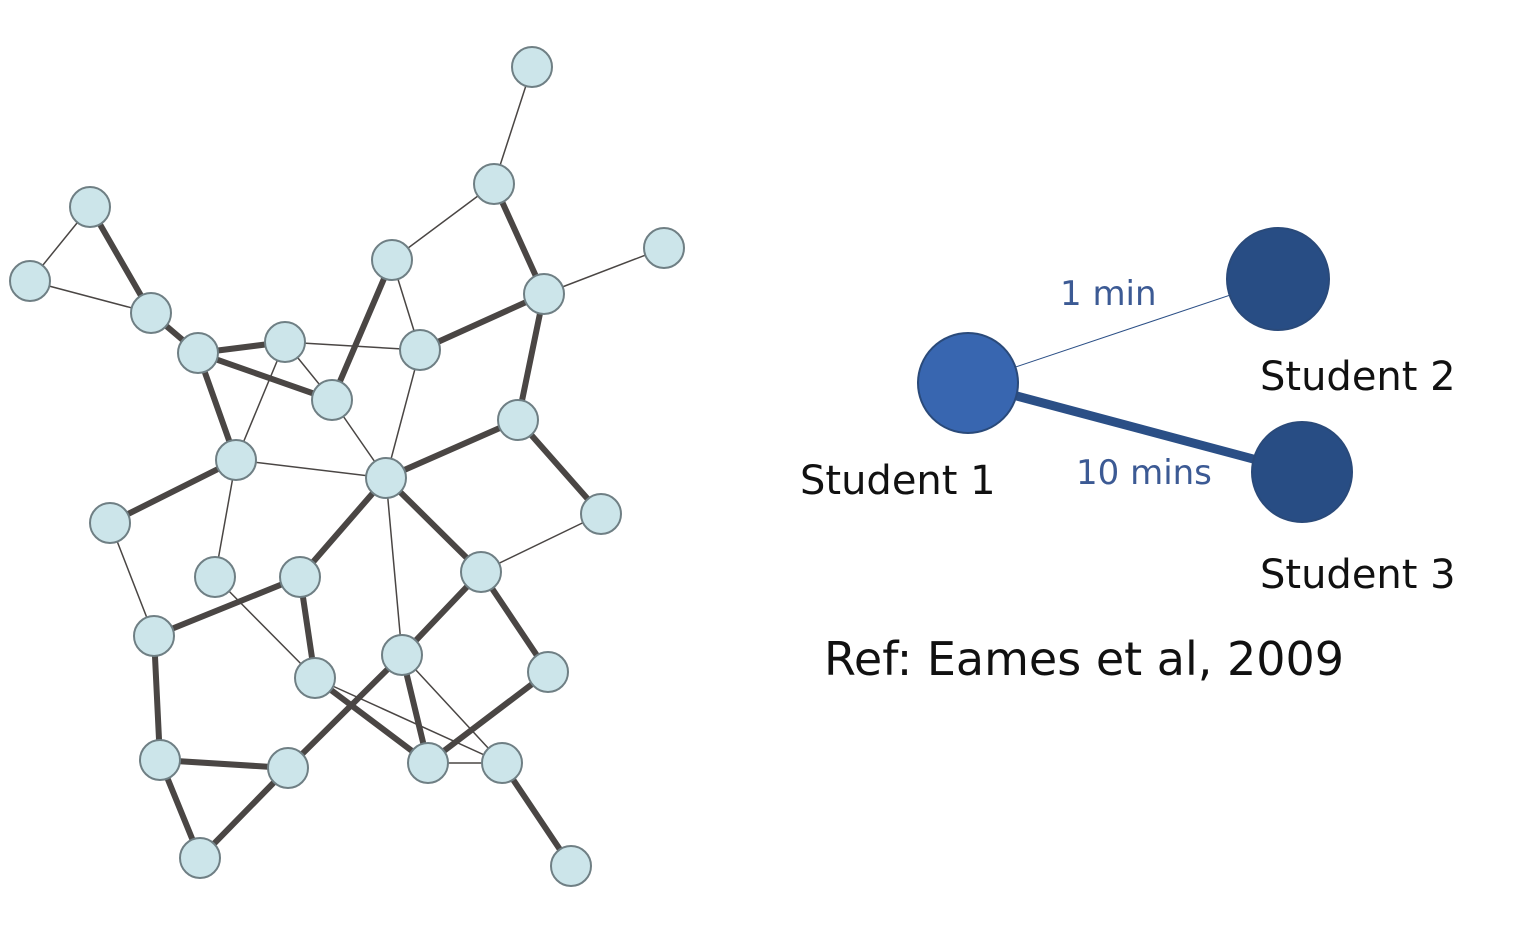 The height and width of the screenshot is (934, 1526). Describe the element at coordinates (1084, 659) in the screenshot. I see `reference-citation: Ref: Eames et al, 2009` at that location.